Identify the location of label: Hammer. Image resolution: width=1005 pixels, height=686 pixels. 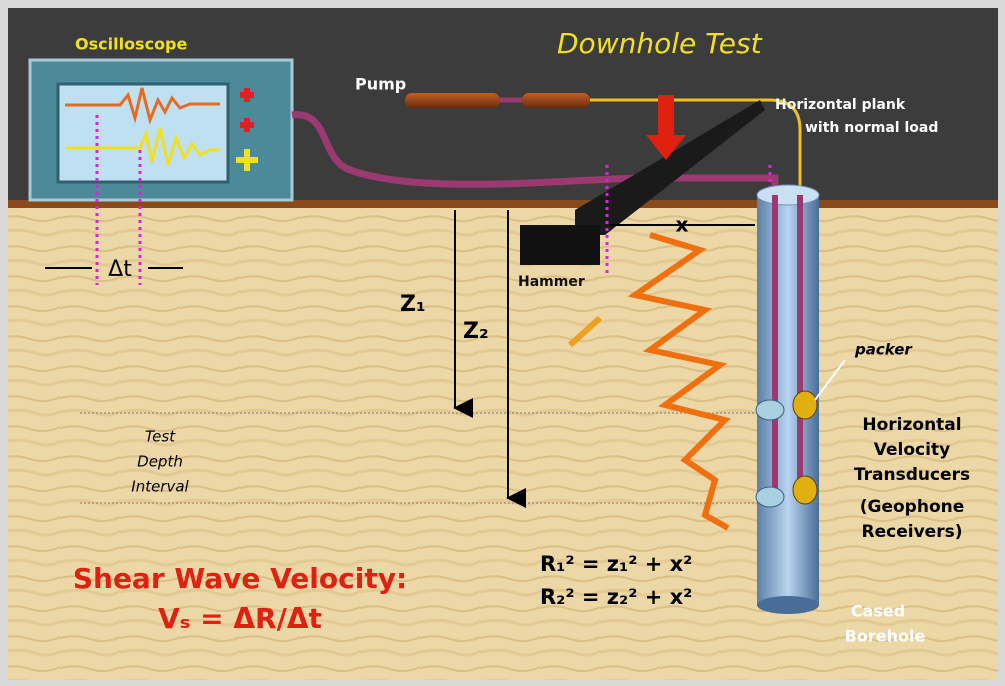
(551, 282).